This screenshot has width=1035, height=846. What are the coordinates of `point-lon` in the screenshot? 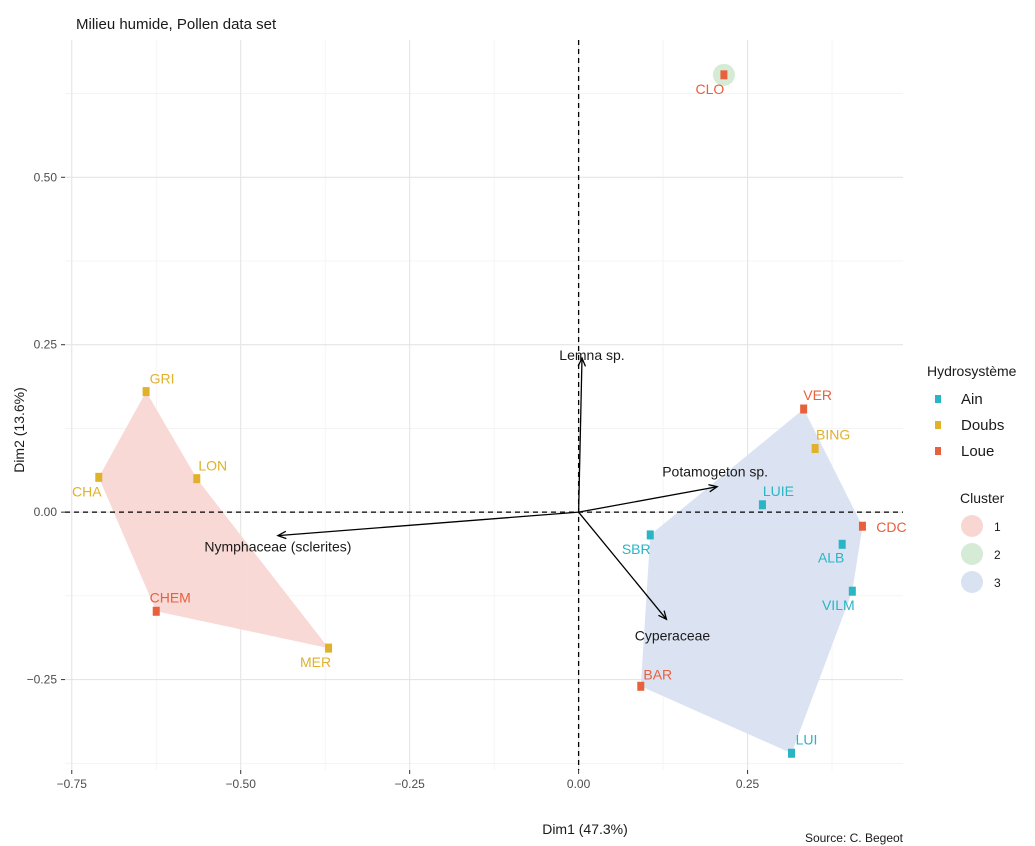 It's located at (197, 479).